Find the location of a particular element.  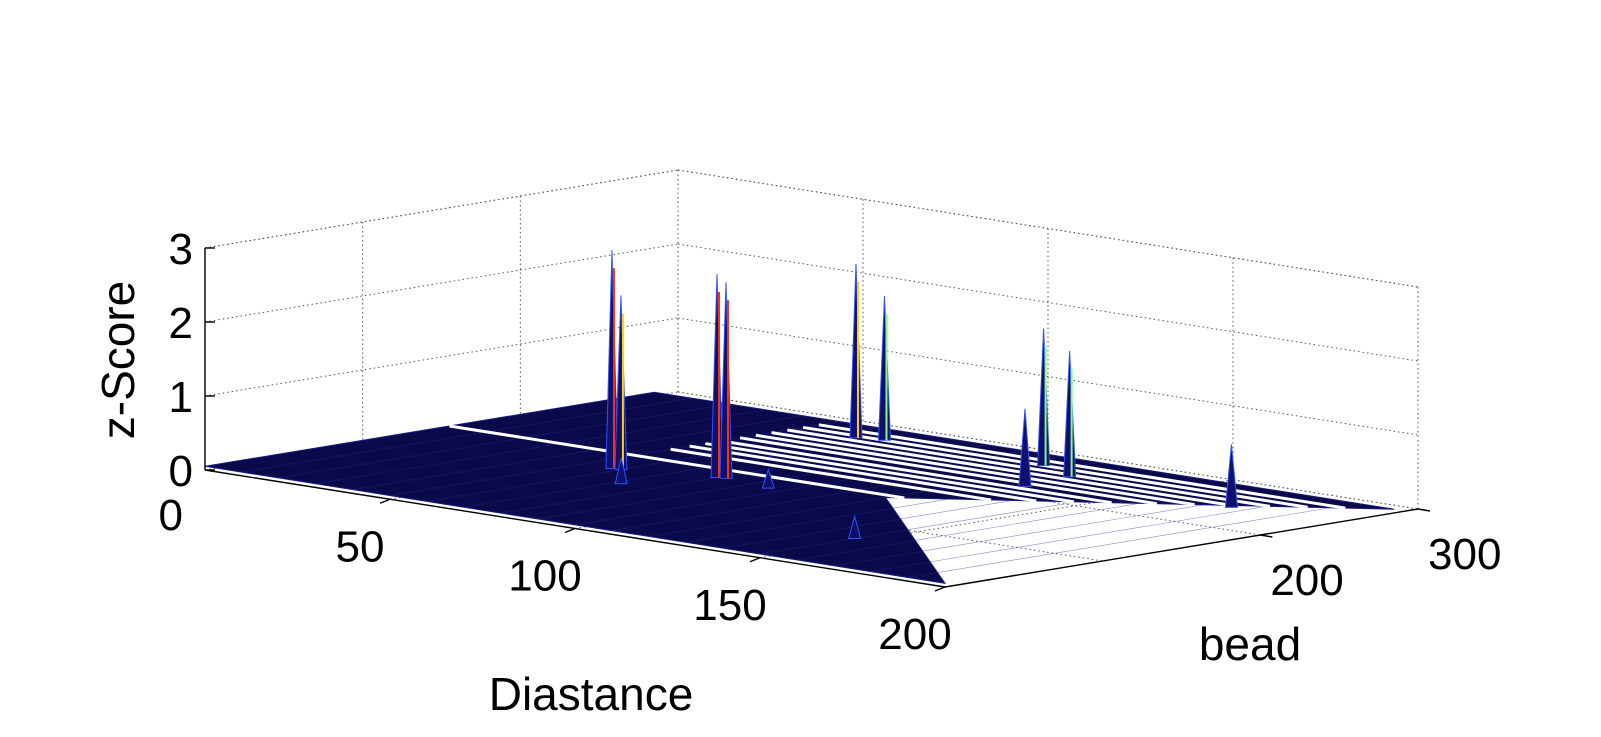

y-axis-line is located at coordinates (1181, 548).